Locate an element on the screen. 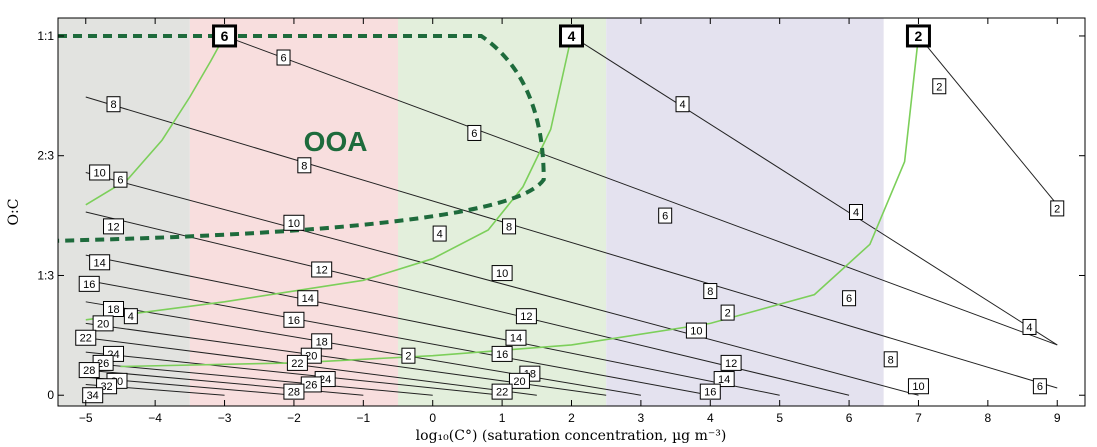  svg-text: 28 is located at coordinates (294, 393).